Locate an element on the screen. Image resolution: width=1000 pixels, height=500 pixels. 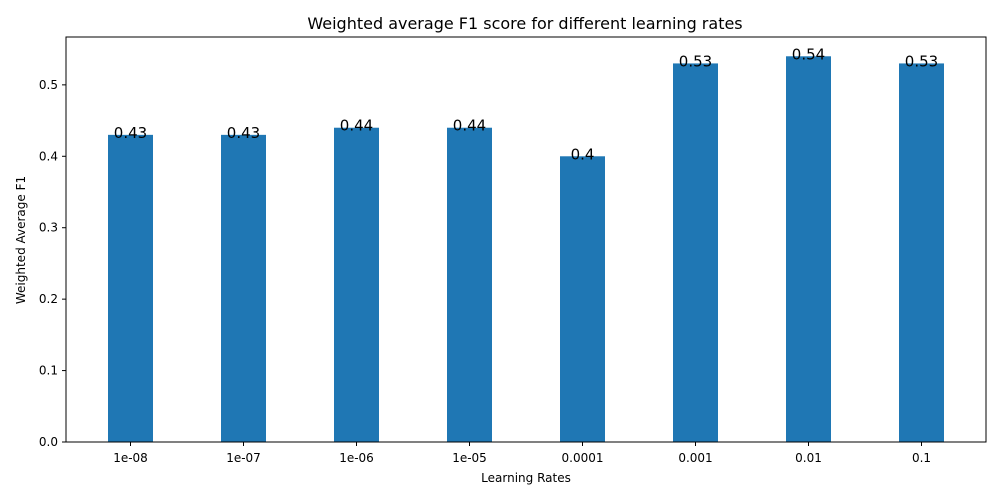
y-tick-label-0.2: 0.2 is located at coordinates (48, 299).